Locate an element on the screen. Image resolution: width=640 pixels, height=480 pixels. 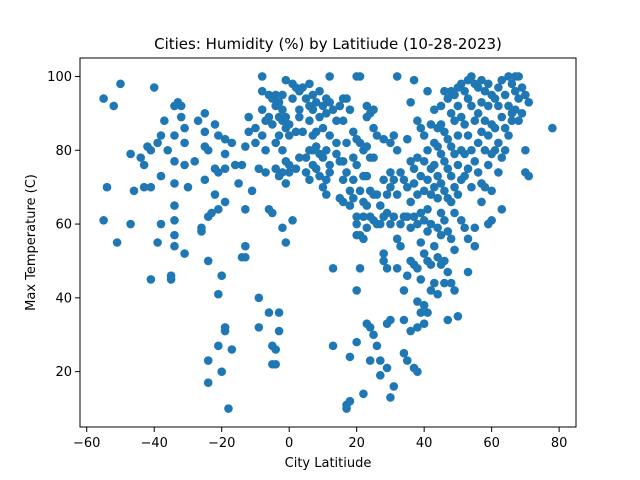
x-tick-label: −20 is located at coordinates (221, 443).